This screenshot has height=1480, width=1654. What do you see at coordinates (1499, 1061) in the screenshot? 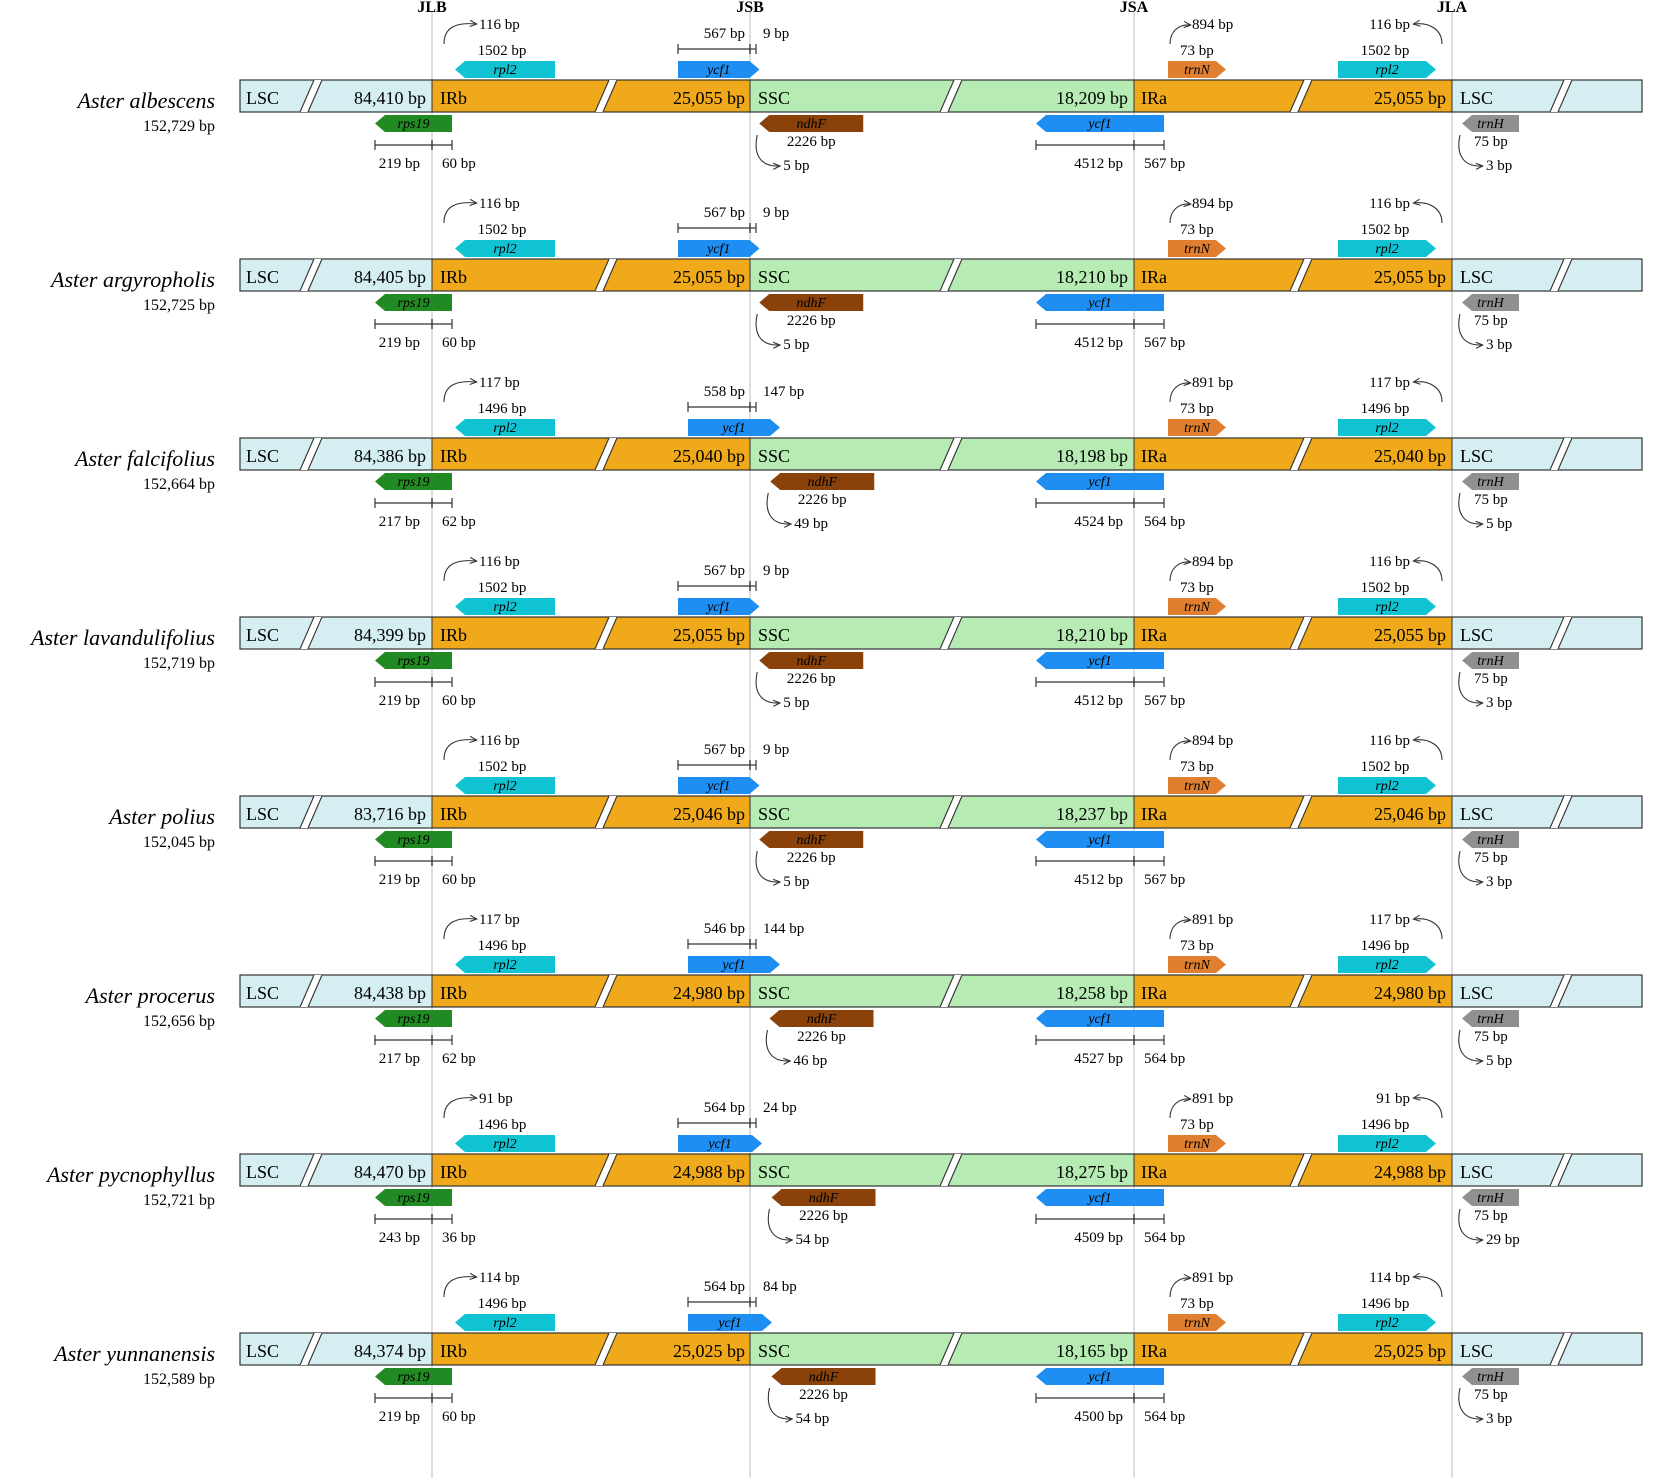
I see `trnH-distance: 5 bp` at bounding box center [1499, 1061].